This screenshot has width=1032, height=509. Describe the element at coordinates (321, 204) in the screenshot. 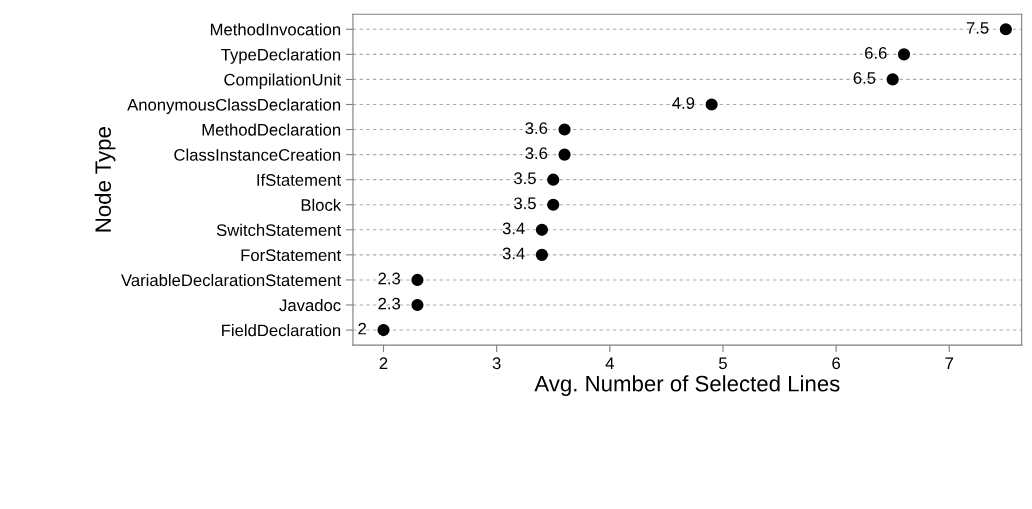

I see `y-tick-label: Block` at that location.